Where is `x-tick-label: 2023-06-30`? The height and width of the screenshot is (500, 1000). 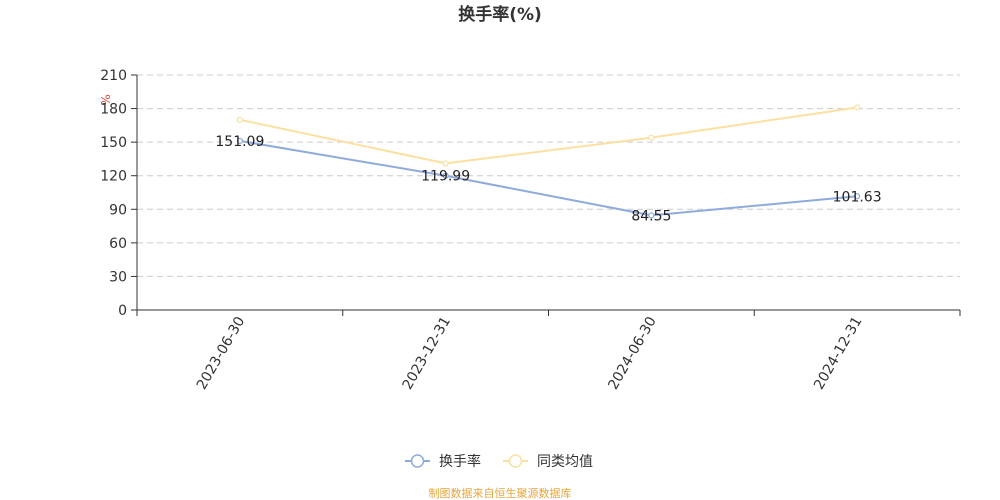 x-tick-label: 2023-06-30 is located at coordinates (221, 353).